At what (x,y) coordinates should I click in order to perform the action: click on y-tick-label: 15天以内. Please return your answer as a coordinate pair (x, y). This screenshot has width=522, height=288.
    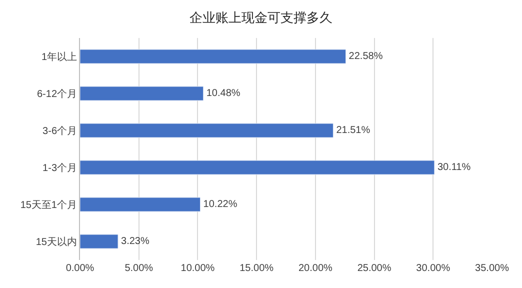
    Looking at the image, I should click on (56, 242).